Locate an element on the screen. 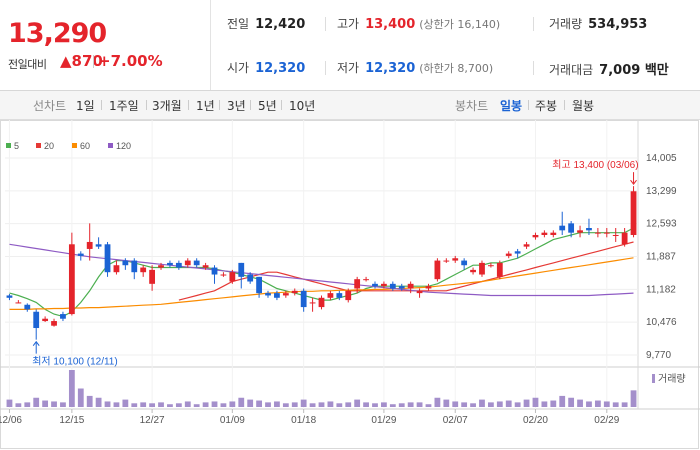 The height and width of the screenshot is (450, 700). line-chart-label: 선차트 is located at coordinates (50, 106).